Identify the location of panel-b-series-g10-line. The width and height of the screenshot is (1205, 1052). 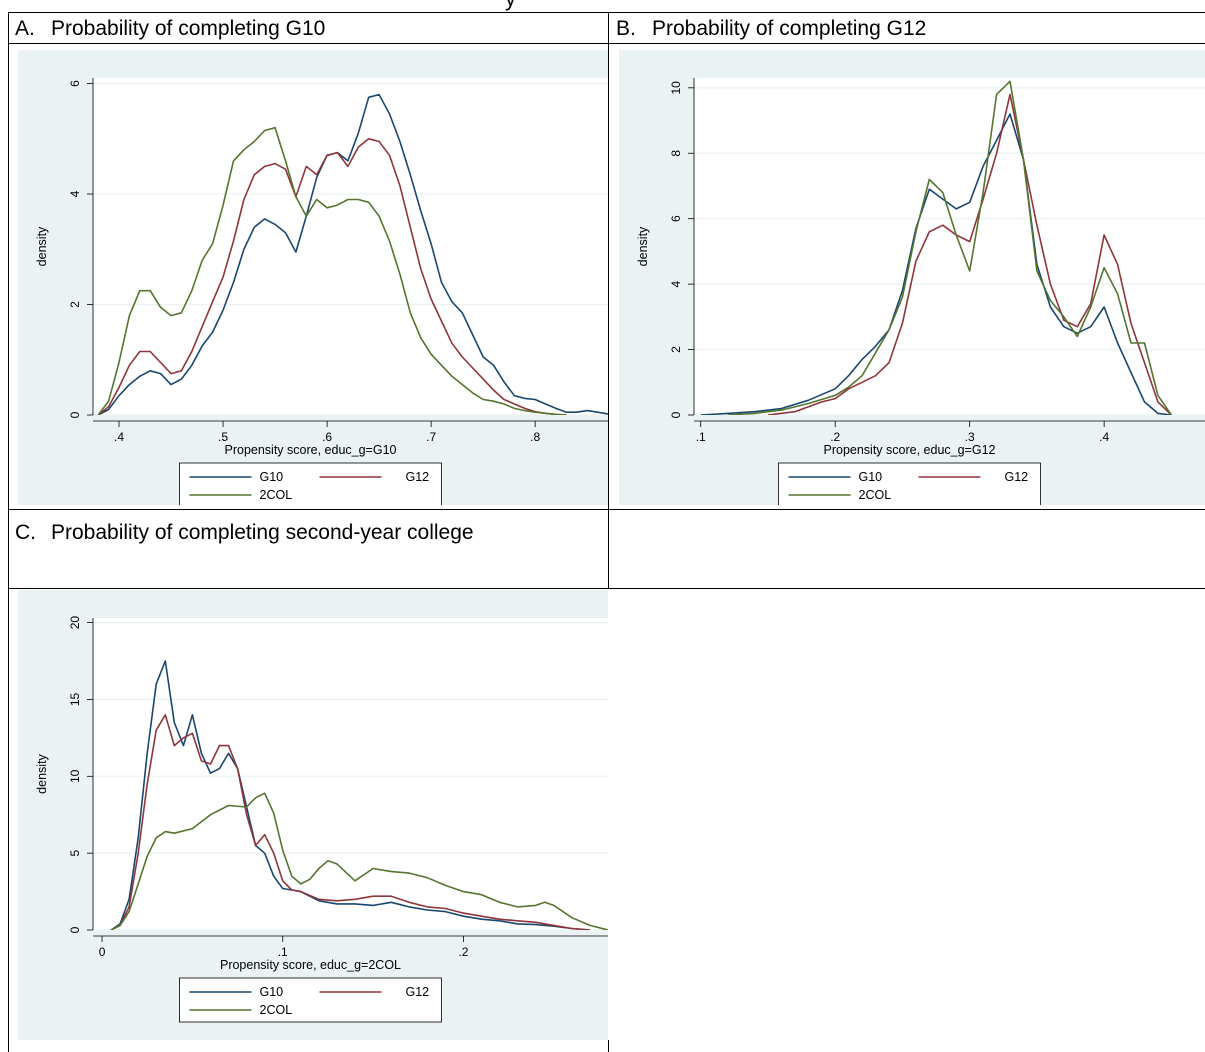
(936, 264).